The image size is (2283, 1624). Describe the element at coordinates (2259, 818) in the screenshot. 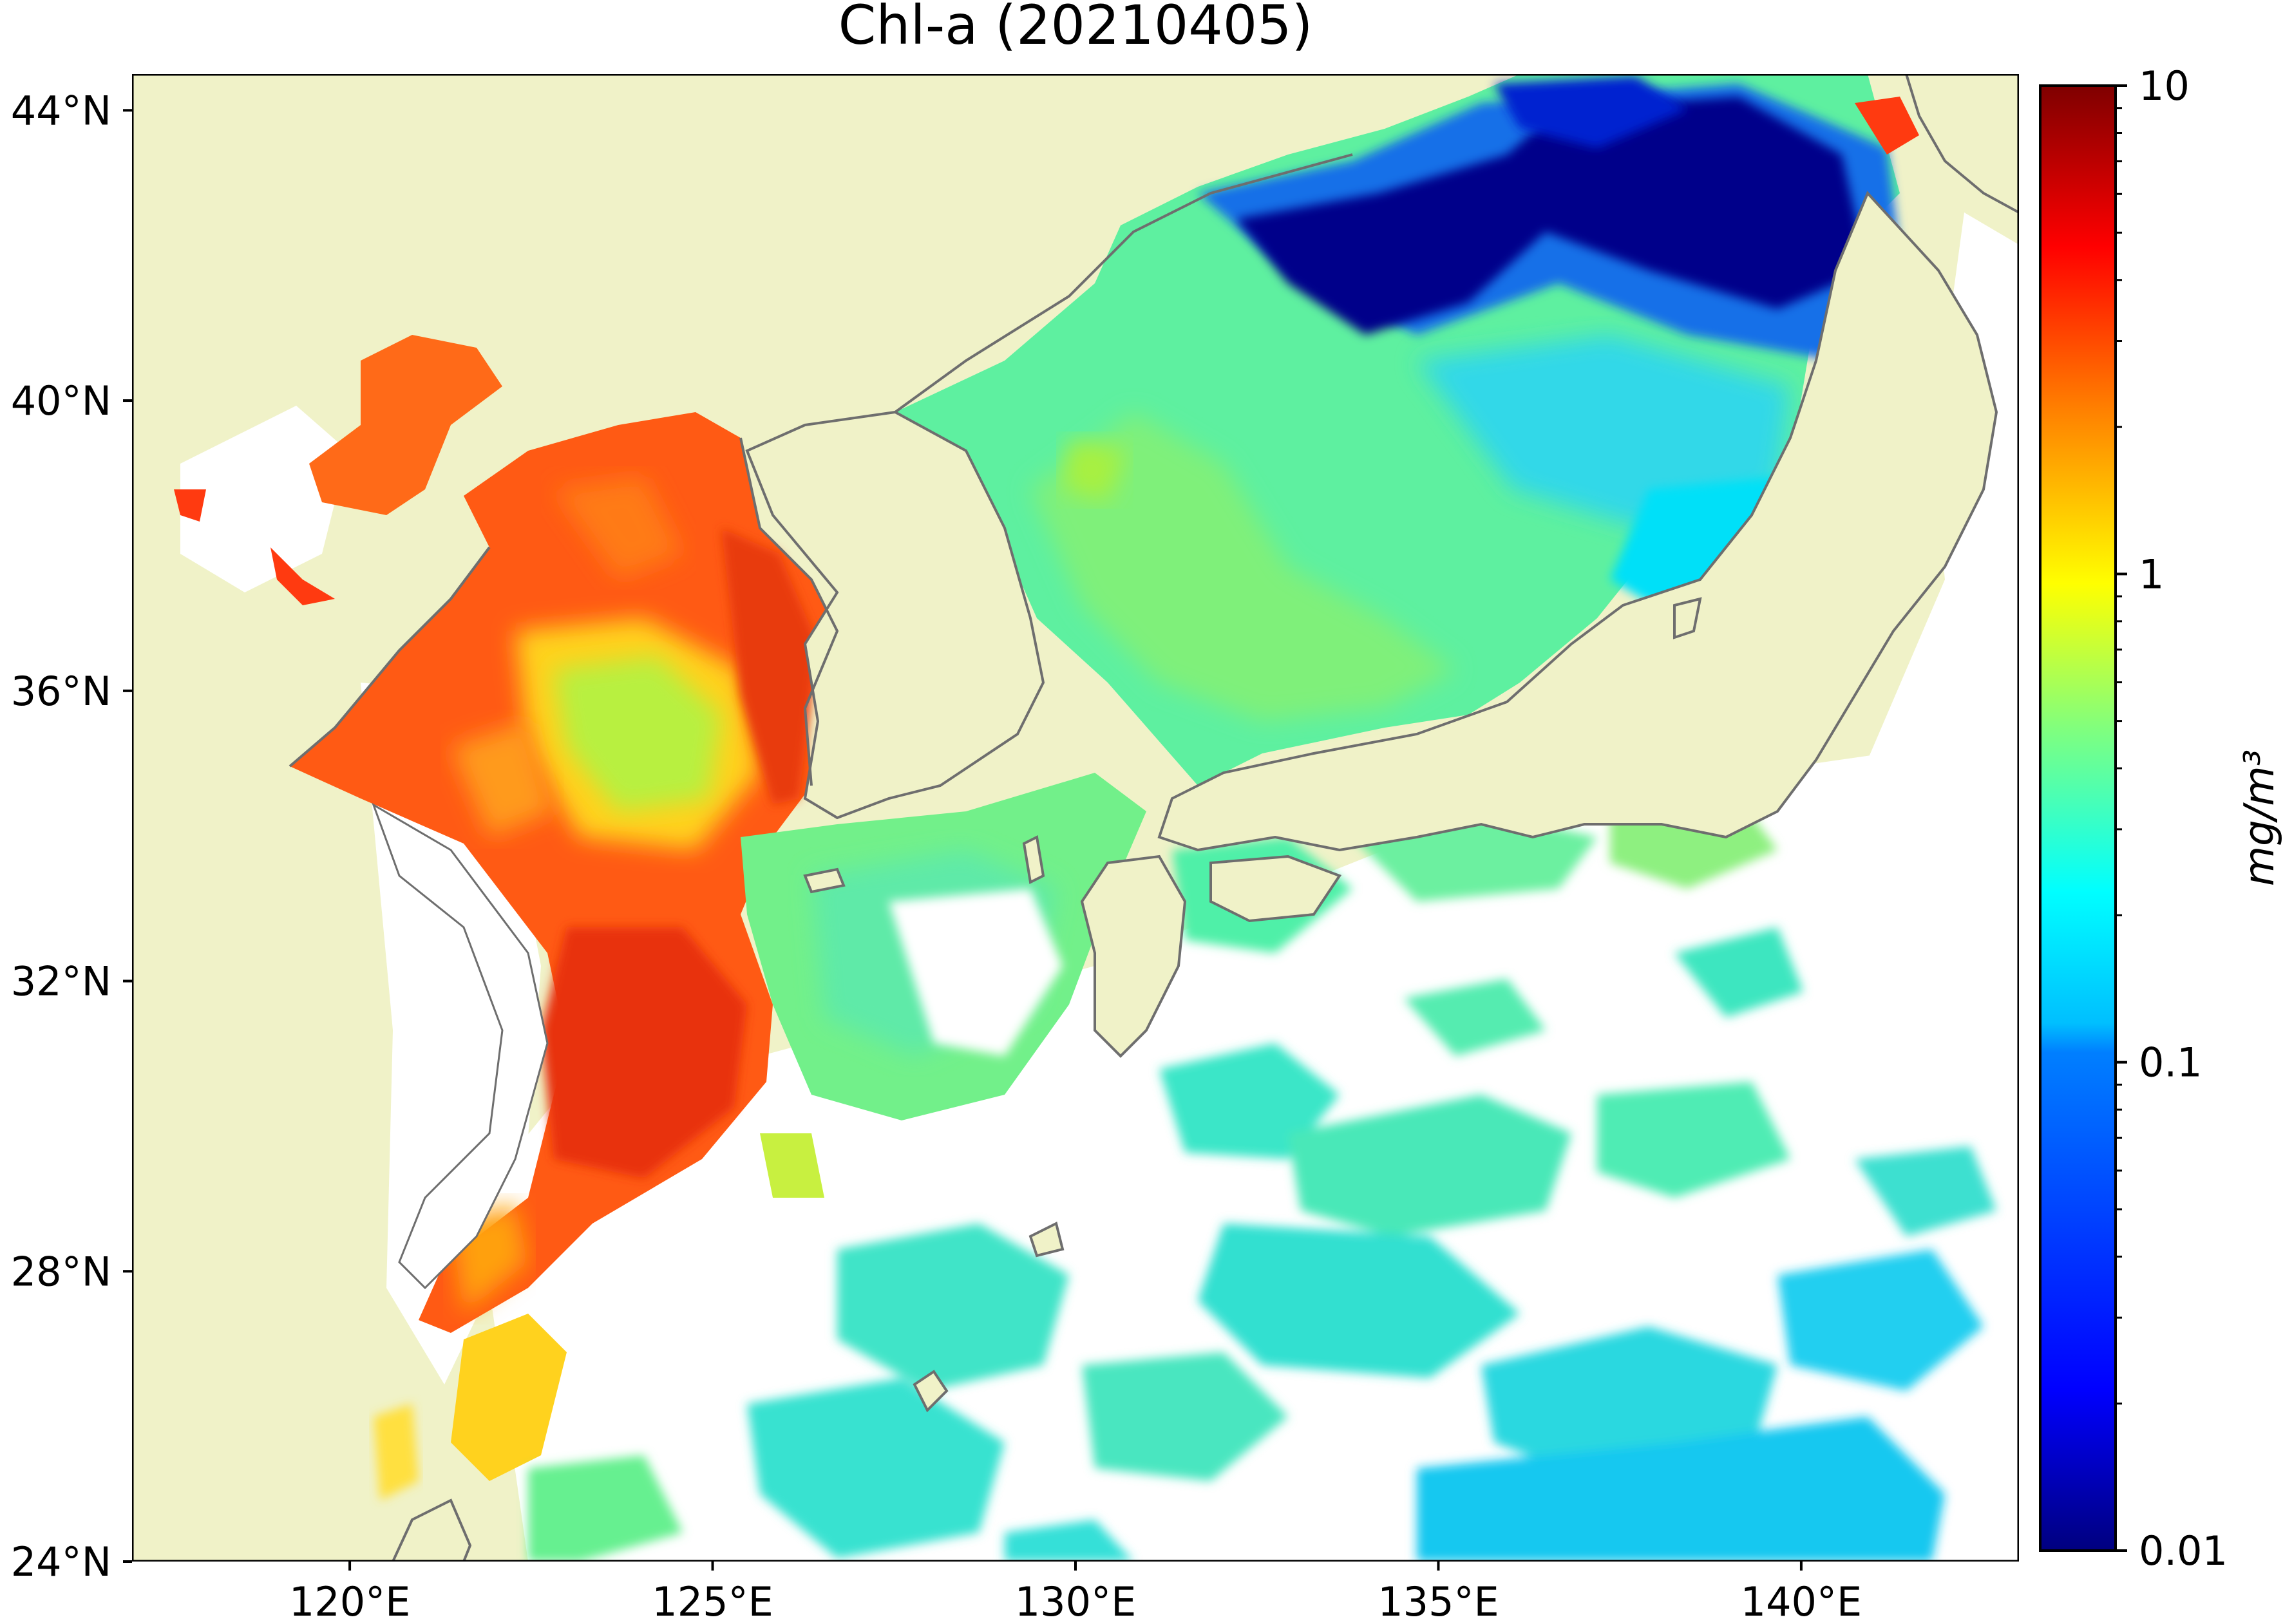

I see `colorbar-unit-label: mg/m³` at that location.